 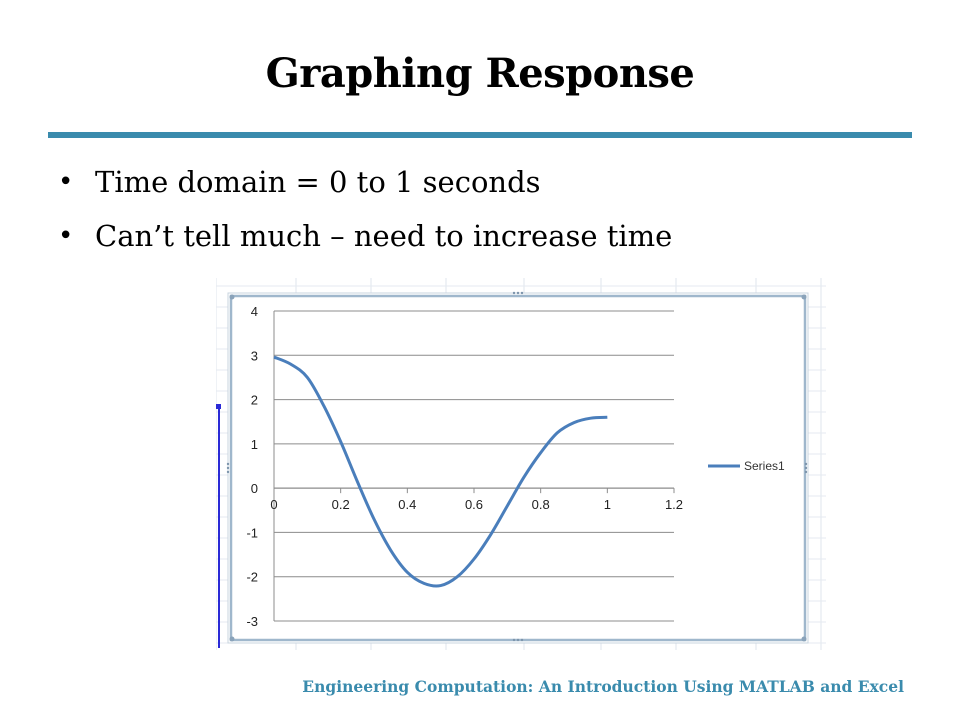 What do you see at coordinates (607, 504) in the screenshot?
I see `x-tick-label: 1` at bounding box center [607, 504].